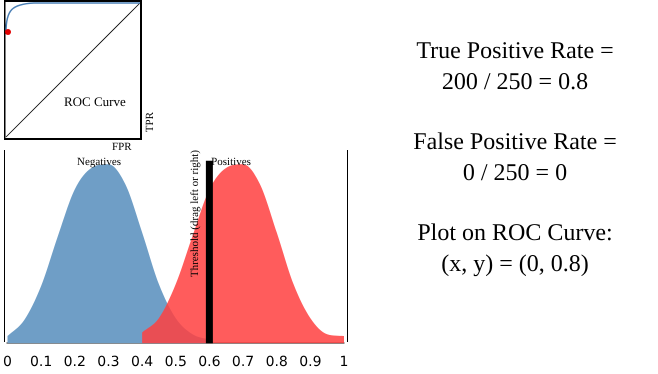 The height and width of the screenshot is (374, 658). Describe the element at coordinates (209, 362) in the screenshot. I see `x-tick-label: 0.6` at that location.